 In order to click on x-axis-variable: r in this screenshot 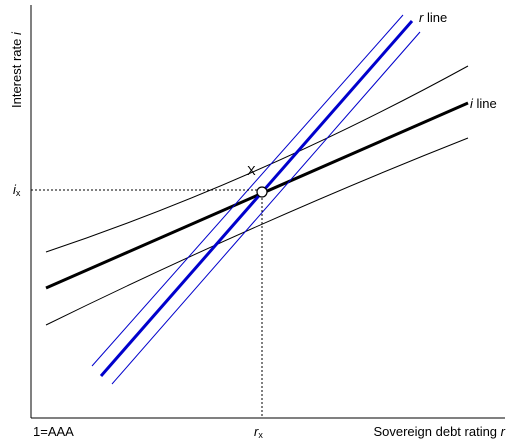, I will do `click(503, 431)`.